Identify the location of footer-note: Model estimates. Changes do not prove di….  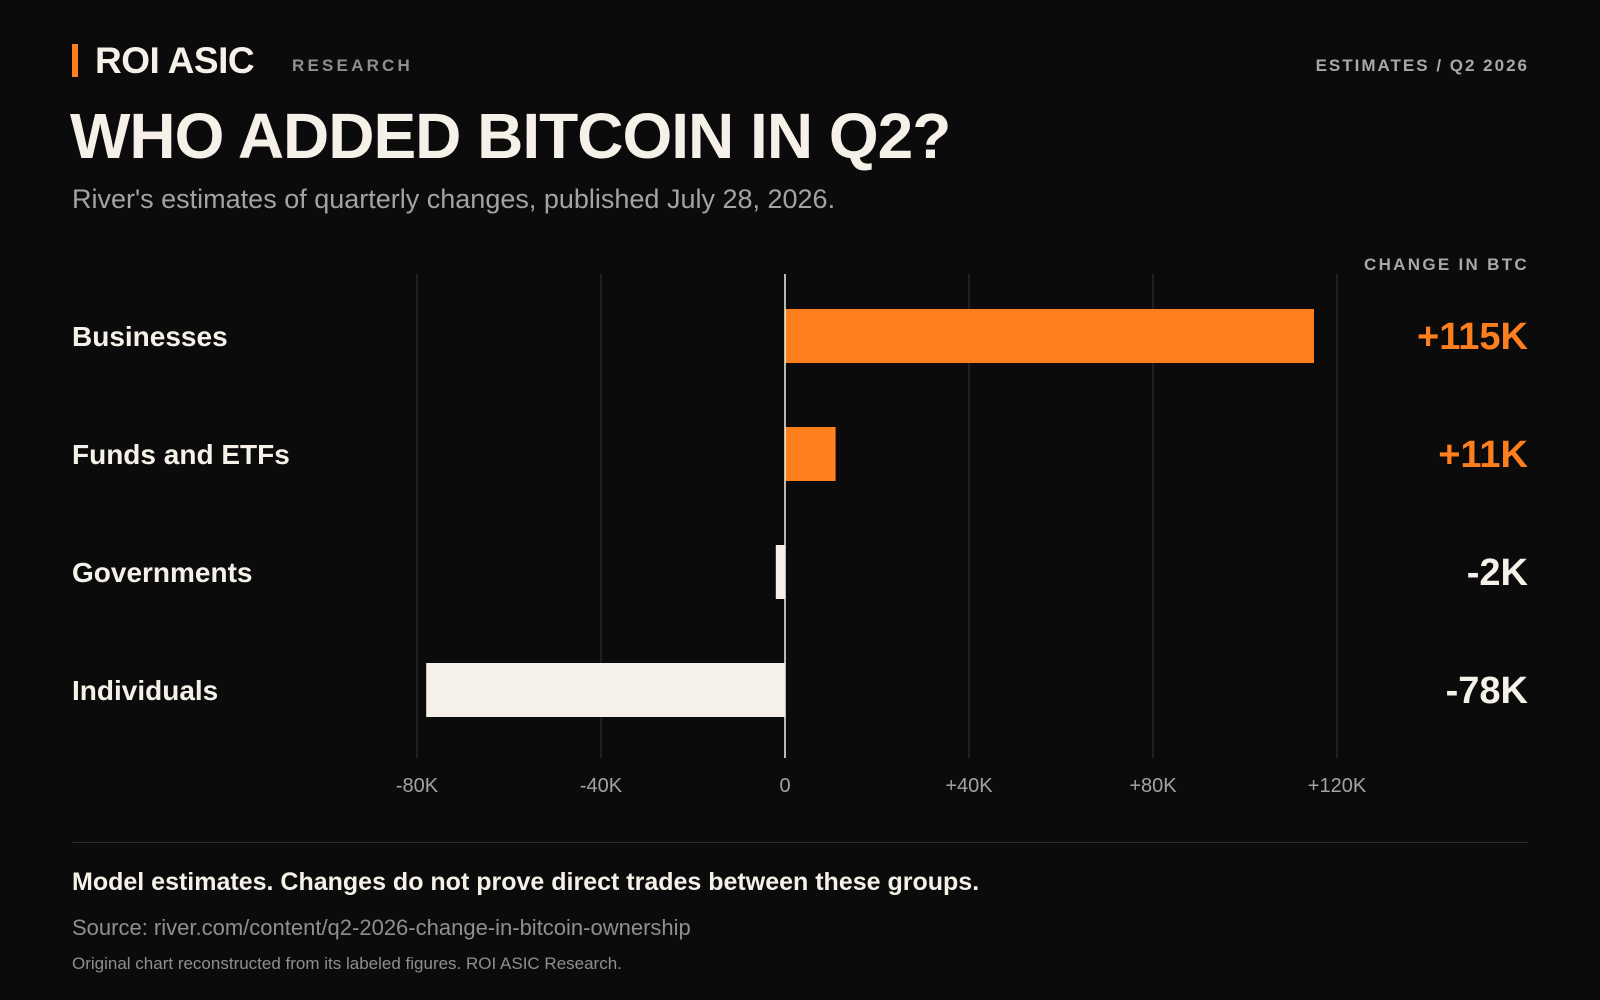
(526, 882).